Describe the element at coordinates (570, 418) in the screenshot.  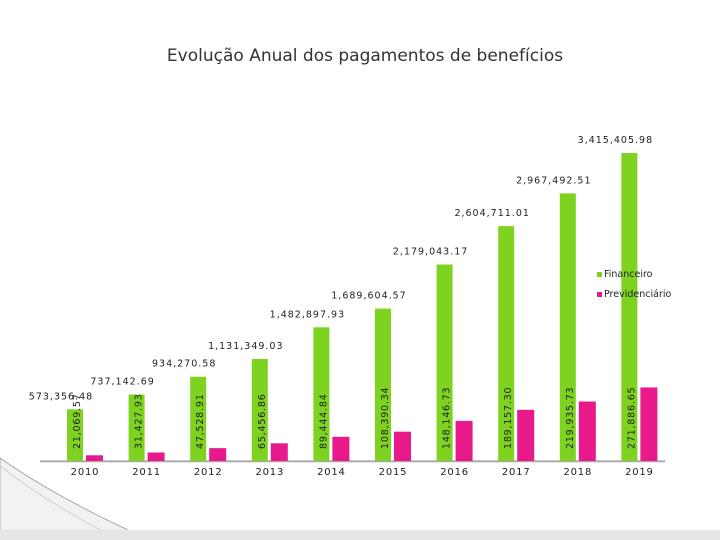
I see `data-label-previdenciario-2018: 219,935.73` at that location.